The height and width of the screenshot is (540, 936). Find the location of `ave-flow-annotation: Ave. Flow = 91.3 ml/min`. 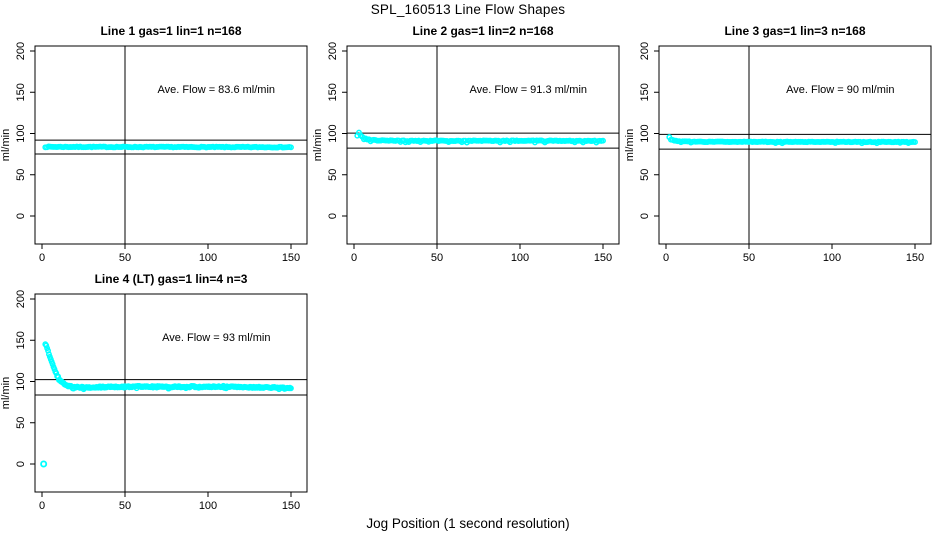

ave-flow-annotation: Ave. Flow = 91.3 ml/min is located at coordinates (528, 90).